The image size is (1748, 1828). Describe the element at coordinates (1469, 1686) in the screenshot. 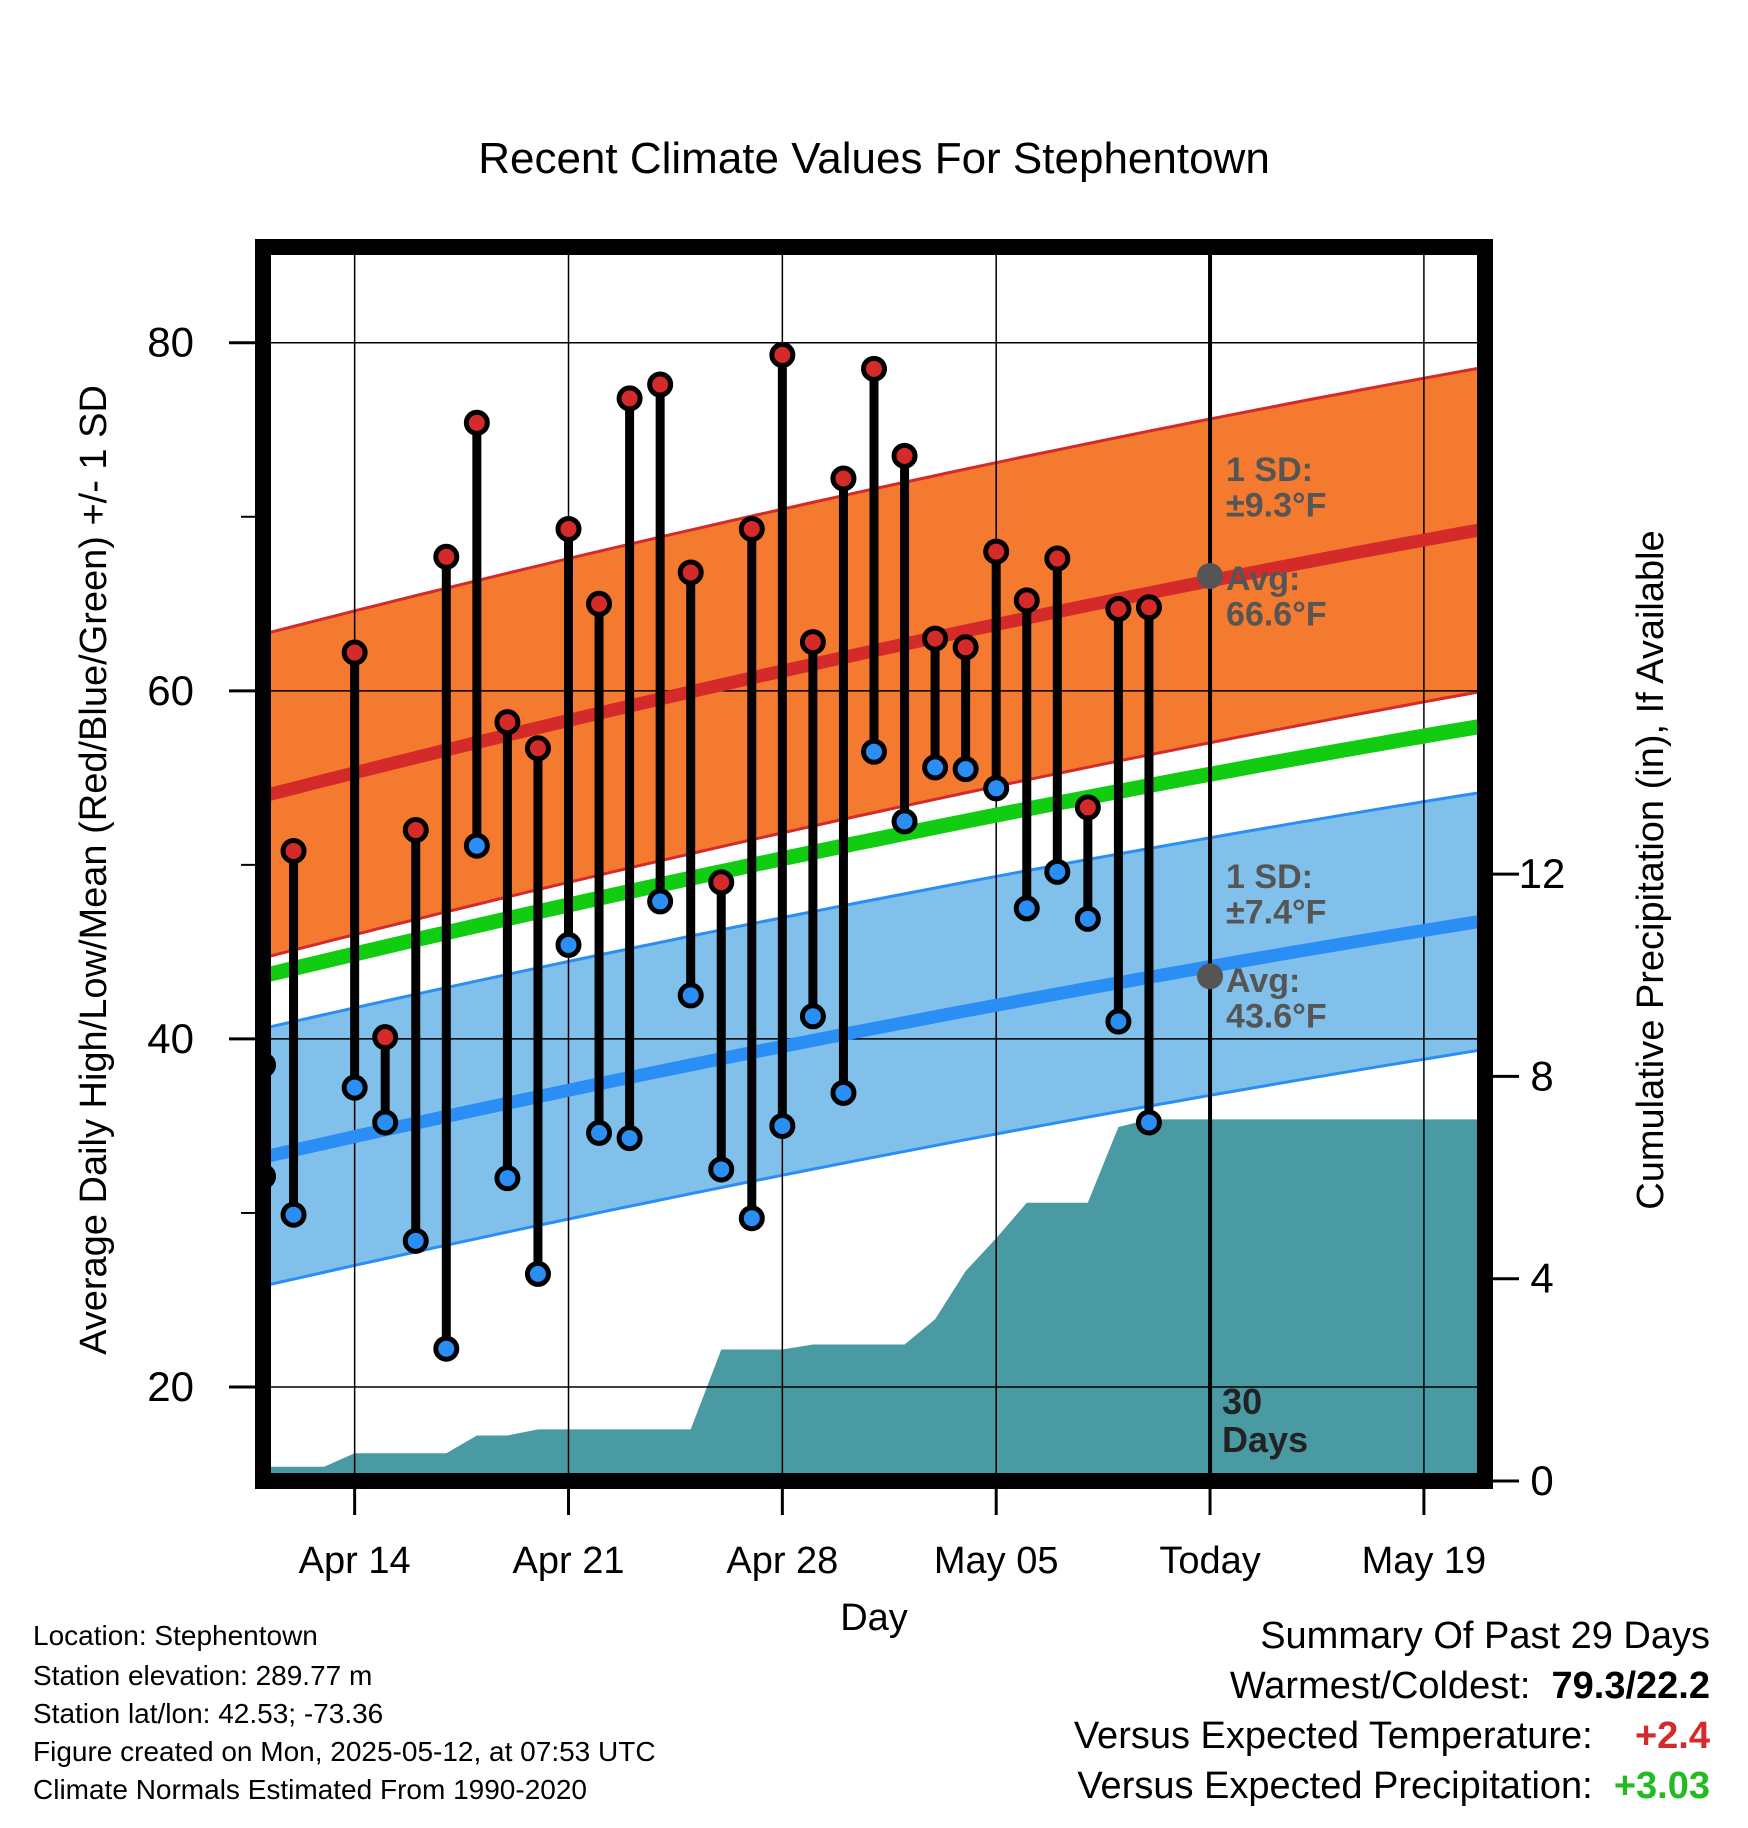

I see `summary-warm-cold: Warmest/Coldest: 79.3/22.2` at that location.